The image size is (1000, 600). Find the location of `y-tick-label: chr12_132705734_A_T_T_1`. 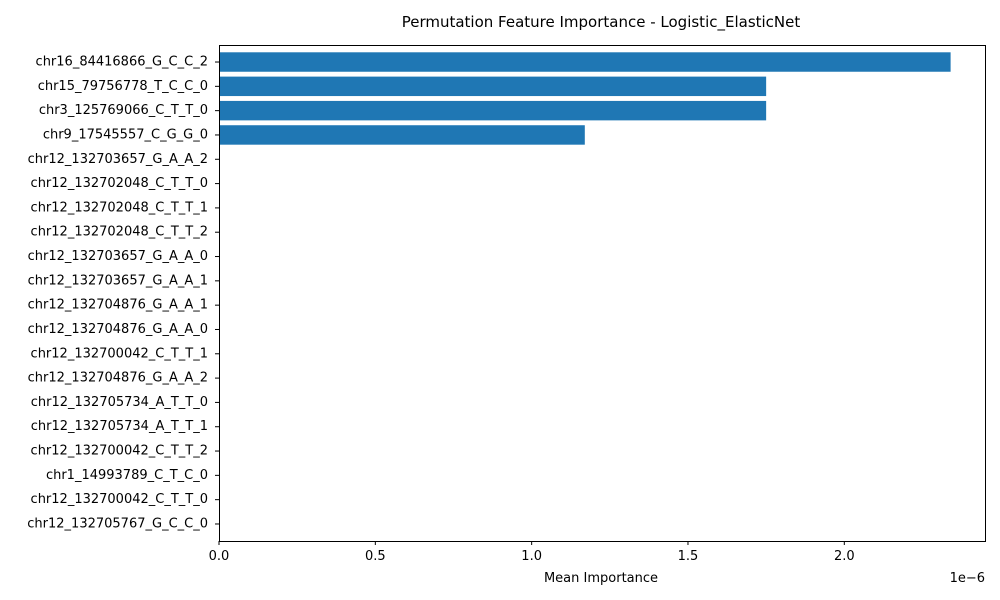

y-tick-label: chr12_132705734_A_T_T_1 is located at coordinates (119, 426).